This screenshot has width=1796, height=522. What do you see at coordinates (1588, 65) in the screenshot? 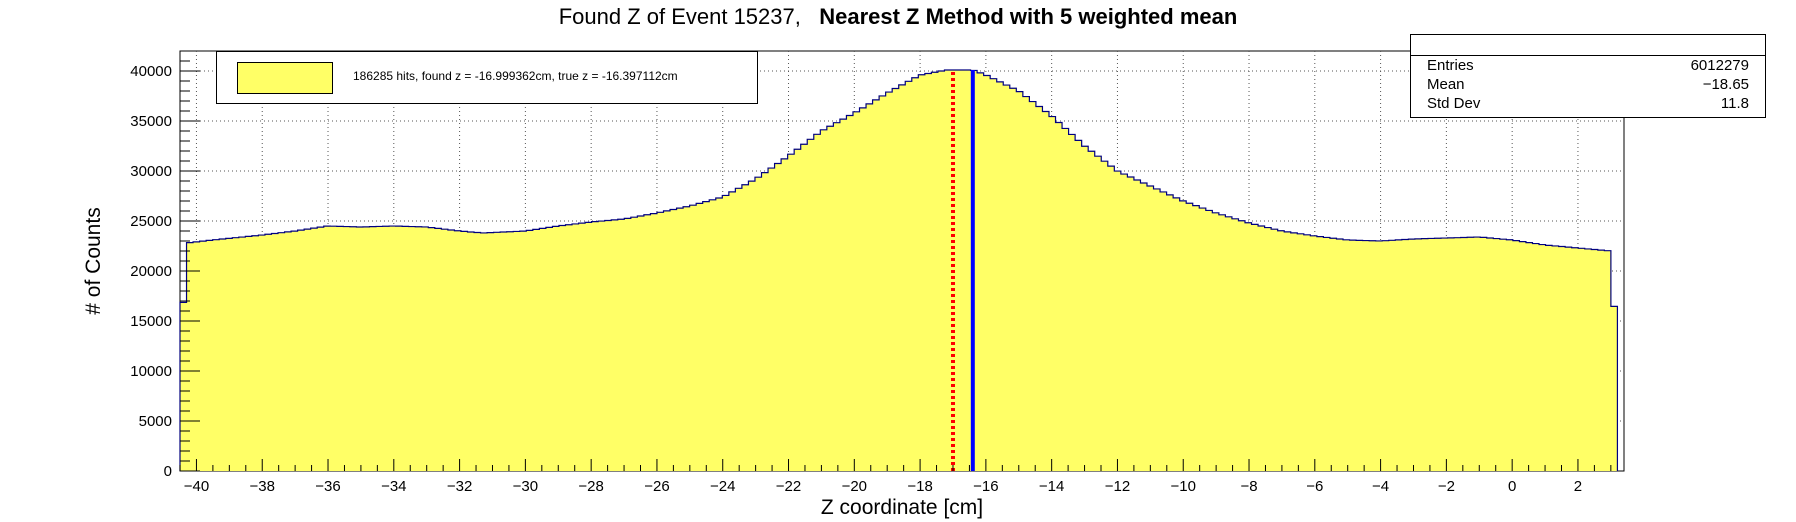
I see `stats-row-entries: Entries 6012279` at bounding box center [1588, 65].